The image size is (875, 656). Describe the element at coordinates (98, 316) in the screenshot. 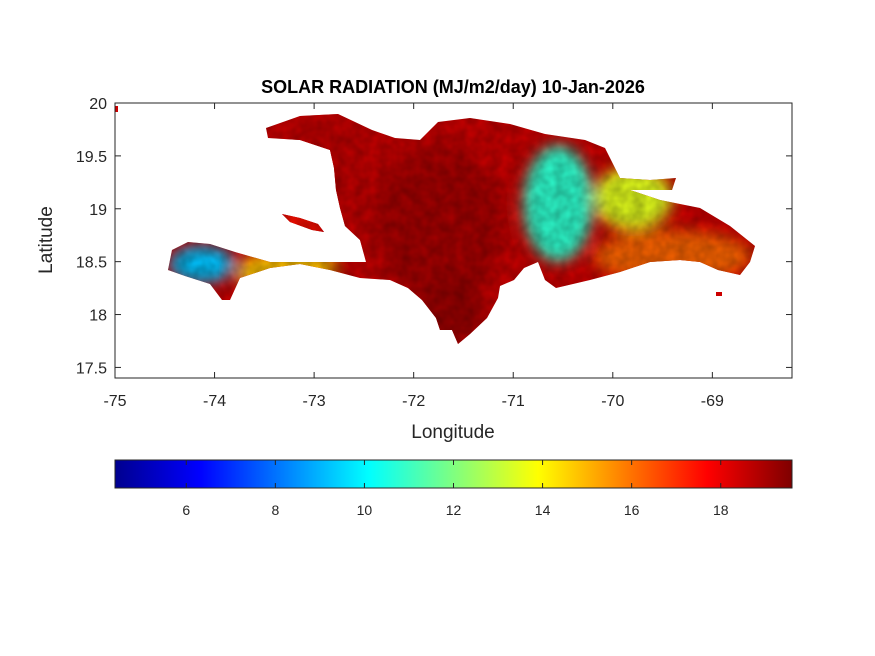

I see `y-tick-label: 18` at that location.